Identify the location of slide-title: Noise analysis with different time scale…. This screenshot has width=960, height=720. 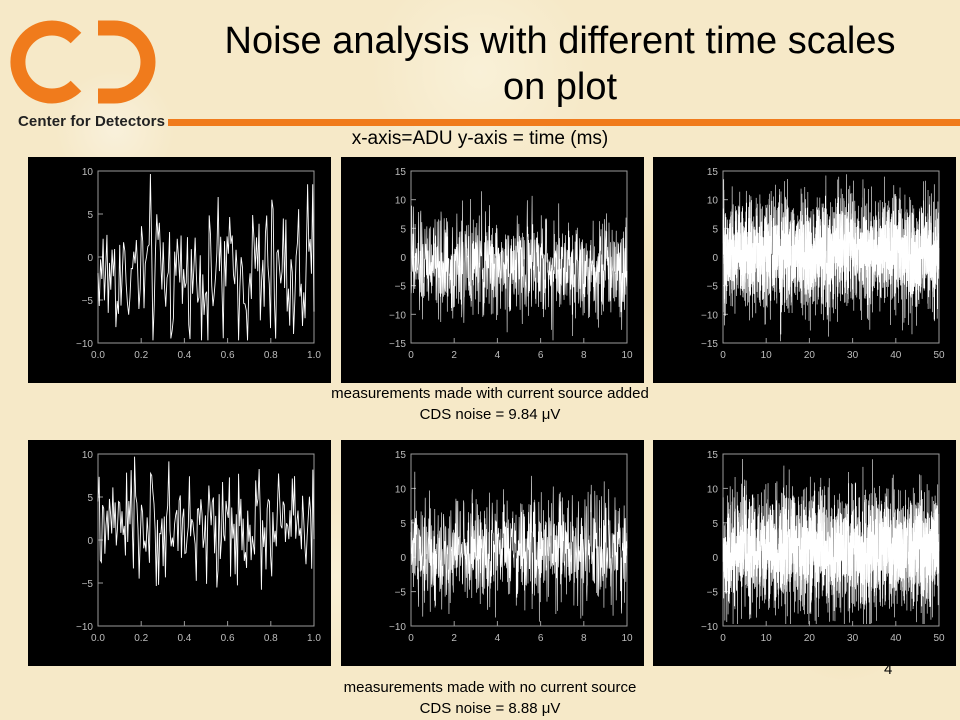
(560, 64).